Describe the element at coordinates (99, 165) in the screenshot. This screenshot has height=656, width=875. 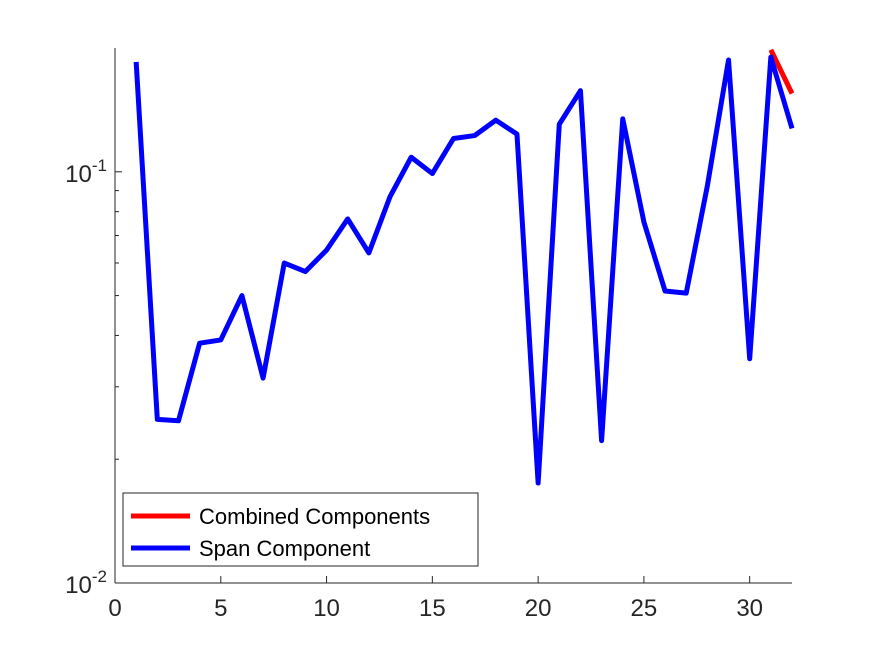
I see `y-tick-label-exponent: -1` at that location.